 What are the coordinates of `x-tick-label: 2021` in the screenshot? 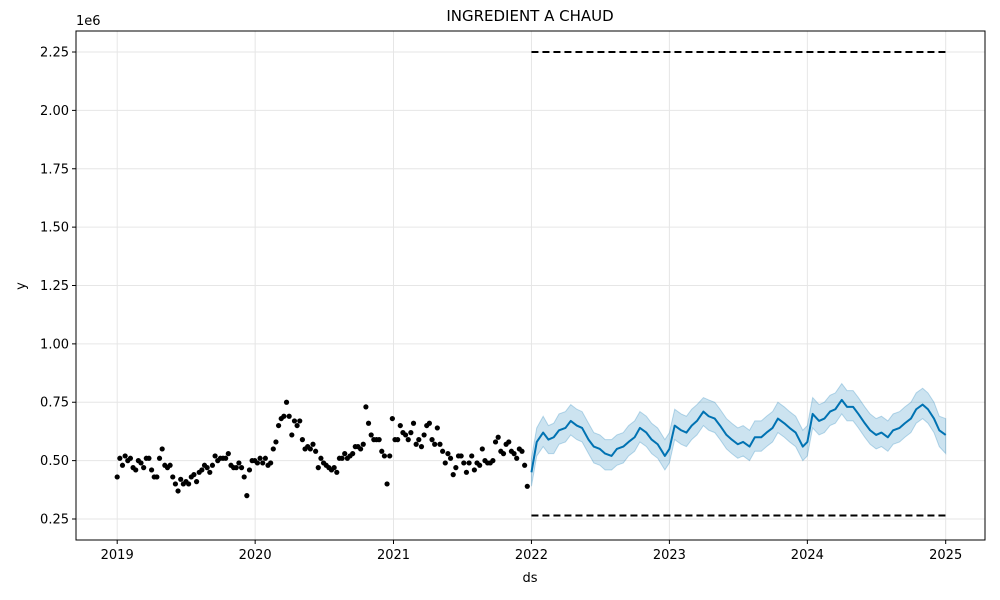 It's located at (393, 555).